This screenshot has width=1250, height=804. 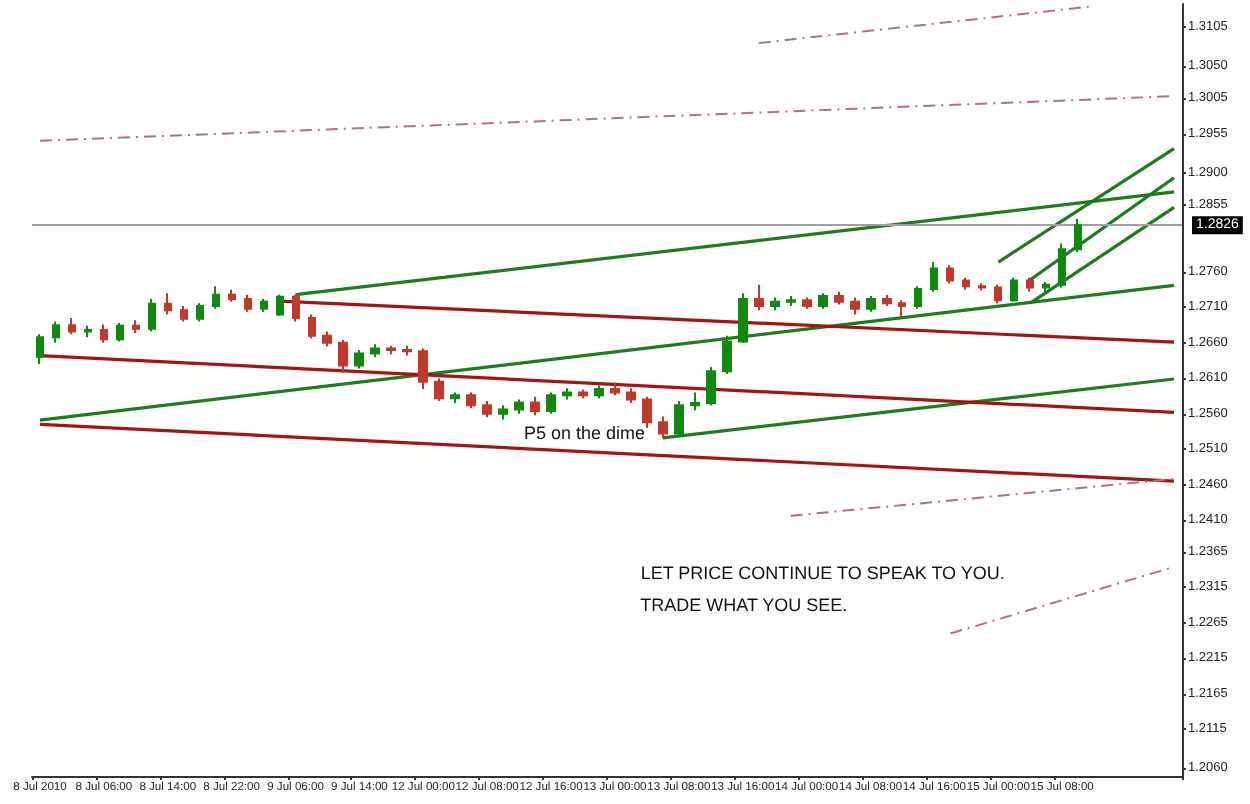 I want to click on annotation: P5 on the dime, so click(x=585, y=433).